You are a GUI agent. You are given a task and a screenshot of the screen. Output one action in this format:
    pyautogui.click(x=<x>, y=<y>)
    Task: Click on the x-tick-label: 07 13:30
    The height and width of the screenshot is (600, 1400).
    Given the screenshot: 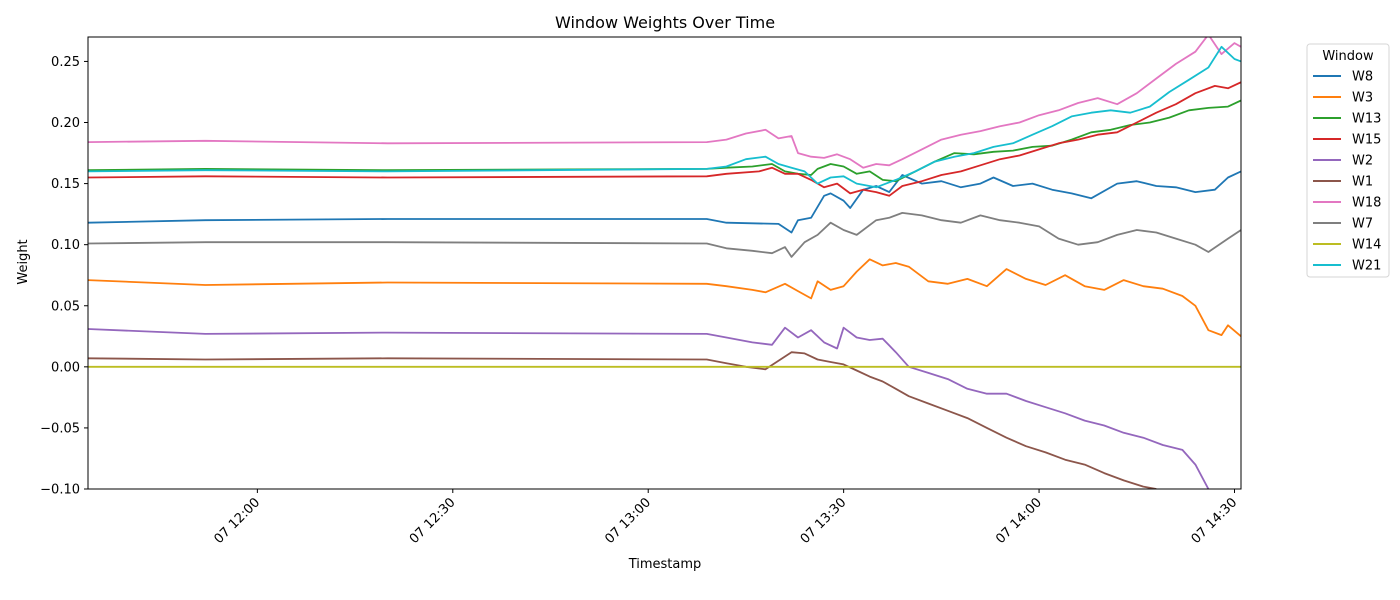 What is the action you would take?
    pyautogui.click(x=824, y=521)
    